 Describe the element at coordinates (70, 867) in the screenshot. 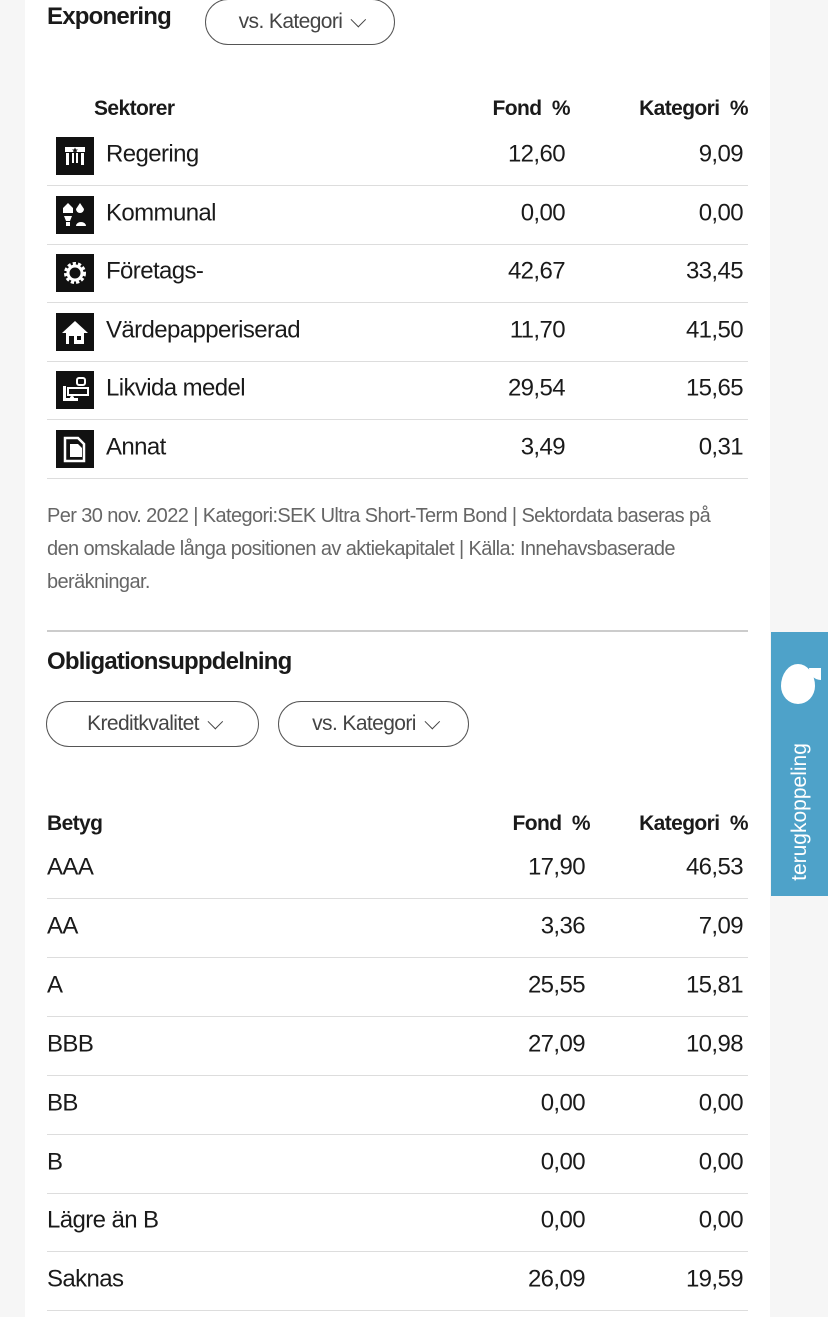

I see `row-label: AAA` at that location.